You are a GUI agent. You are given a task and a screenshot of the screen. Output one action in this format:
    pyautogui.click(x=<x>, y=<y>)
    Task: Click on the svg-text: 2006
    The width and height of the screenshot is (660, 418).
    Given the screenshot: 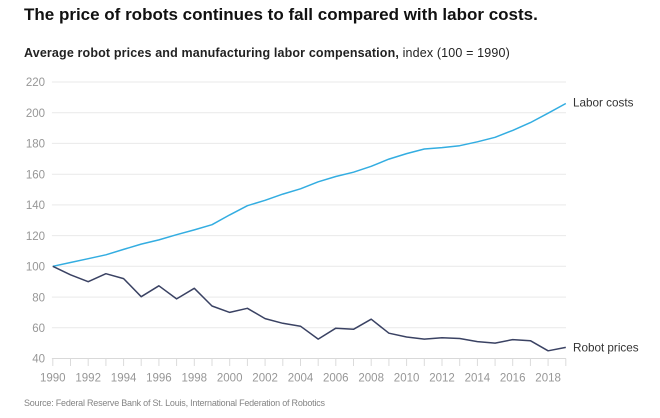 What is the action you would take?
    pyautogui.click(x=336, y=378)
    